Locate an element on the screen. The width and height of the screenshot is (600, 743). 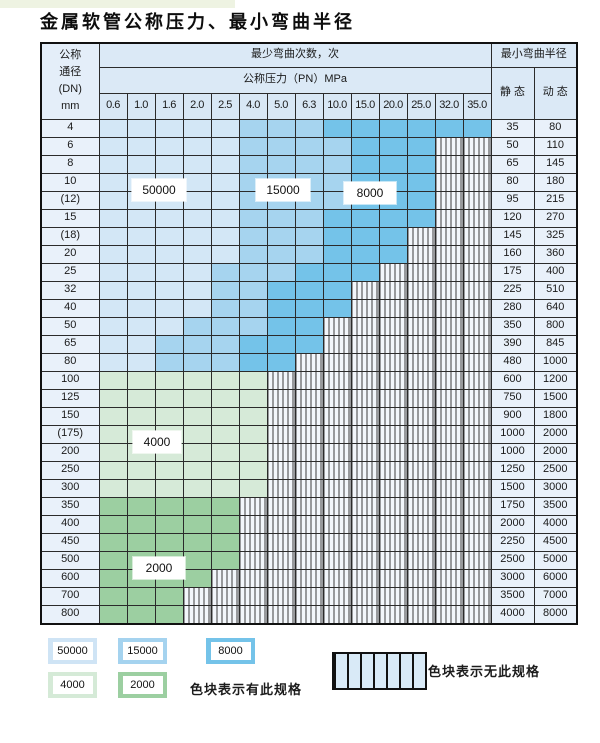
legend-swatch-label: 8000 is located at coordinates (230, 651).